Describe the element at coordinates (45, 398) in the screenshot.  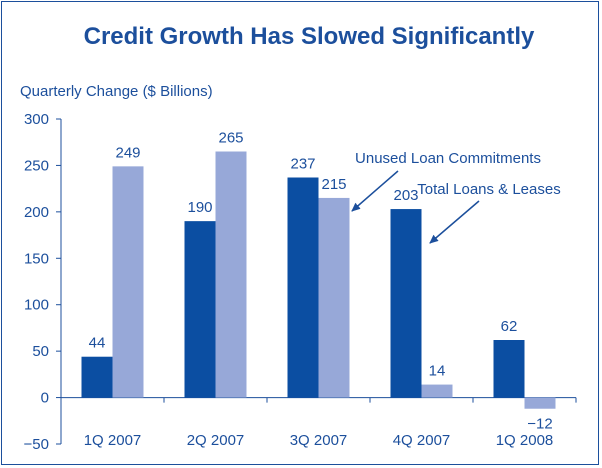
I see `y-tick-label: 0` at that location.